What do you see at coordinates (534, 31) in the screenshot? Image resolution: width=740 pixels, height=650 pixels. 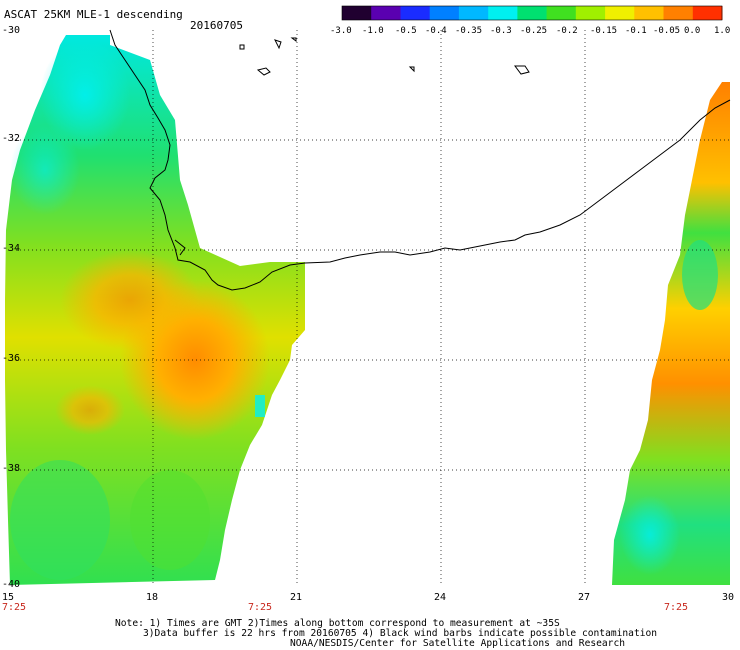 I see `colorbar-label: -0.25` at bounding box center [534, 31].